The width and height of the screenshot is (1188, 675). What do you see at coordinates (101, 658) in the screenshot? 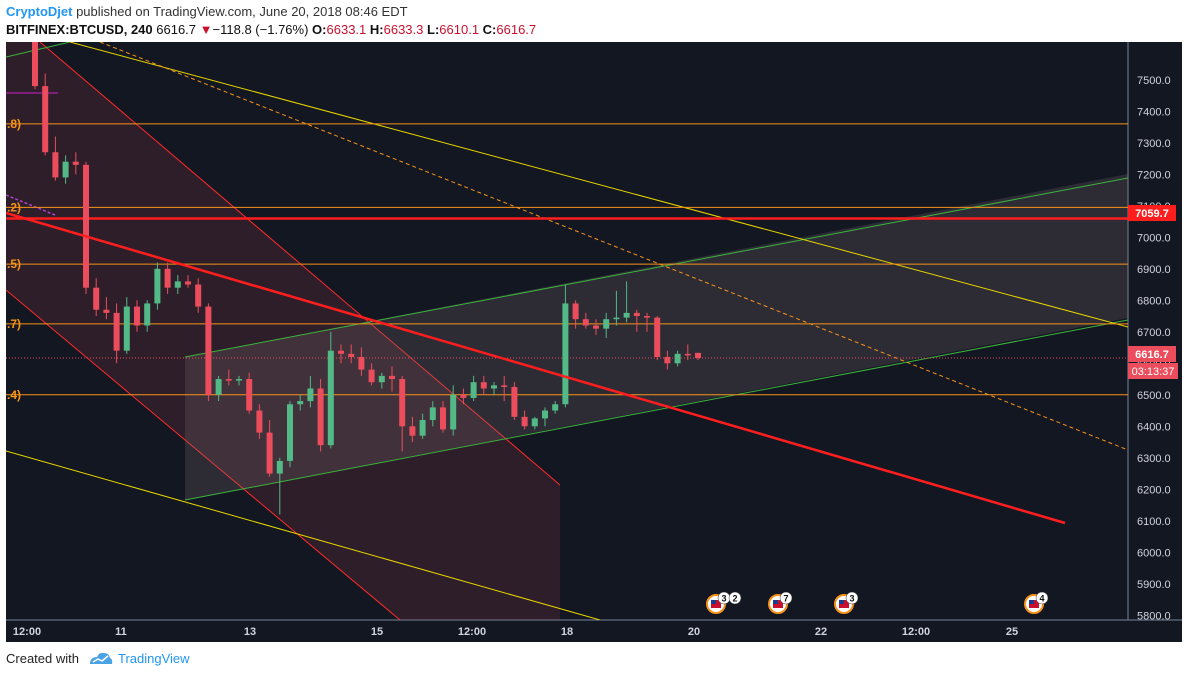
I see `tradingview-logo-icon` at bounding box center [101, 658].